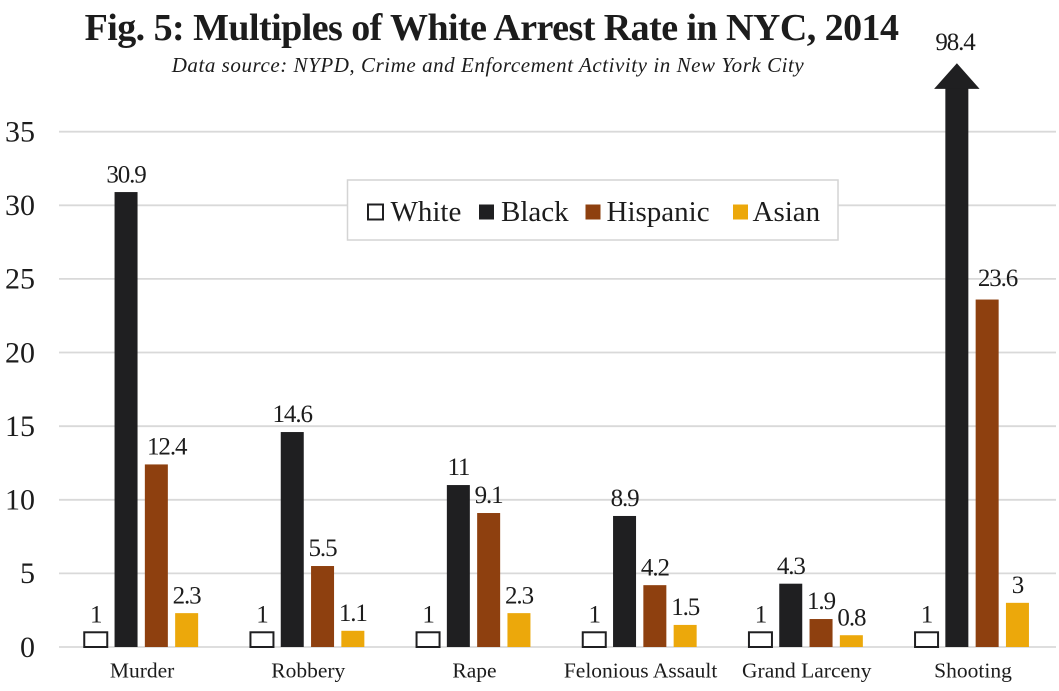 Image resolution: width=1059 pixels, height=691 pixels. Describe the element at coordinates (27, 647) in the screenshot. I see `svg-text: 0` at that location.